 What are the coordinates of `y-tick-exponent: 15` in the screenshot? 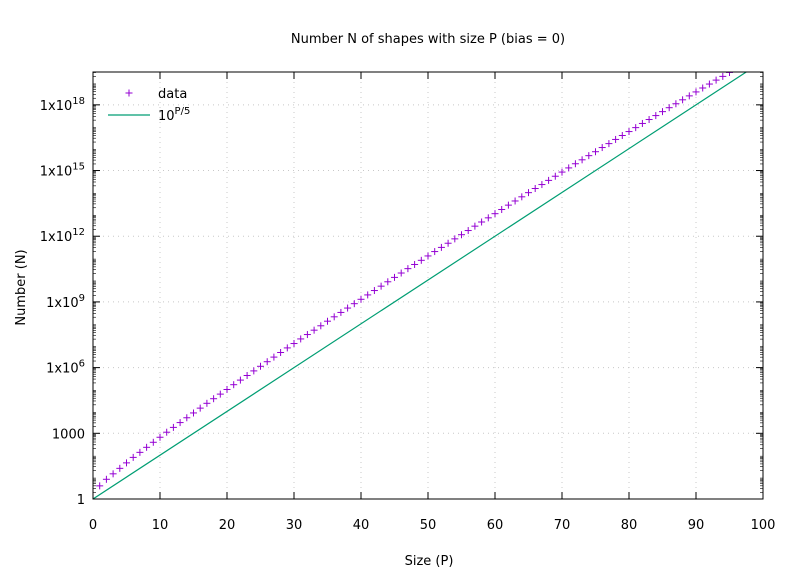 It's located at (78, 167).